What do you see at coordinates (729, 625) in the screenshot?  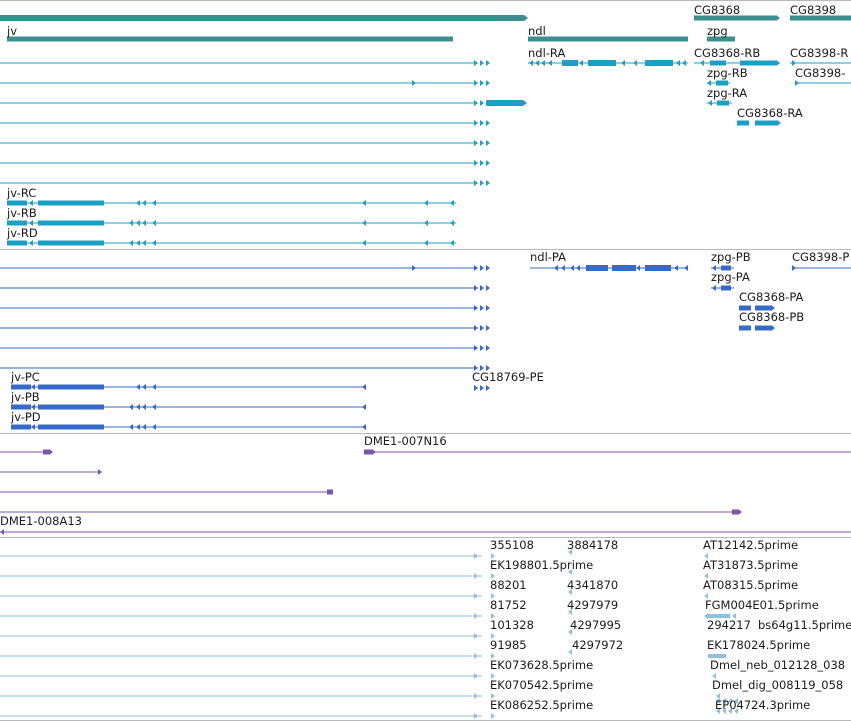 I see `est-label: 294217` at bounding box center [729, 625].